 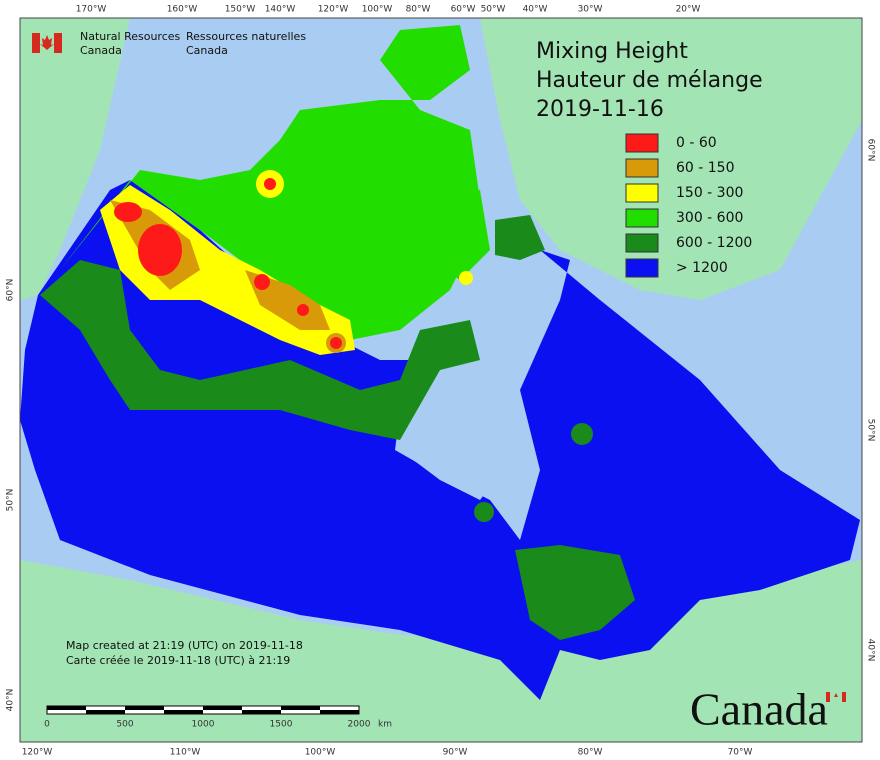 What do you see at coordinates (281, 725) in the screenshot?
I see `scale-label: 1500` at bounding box center [281, 725].